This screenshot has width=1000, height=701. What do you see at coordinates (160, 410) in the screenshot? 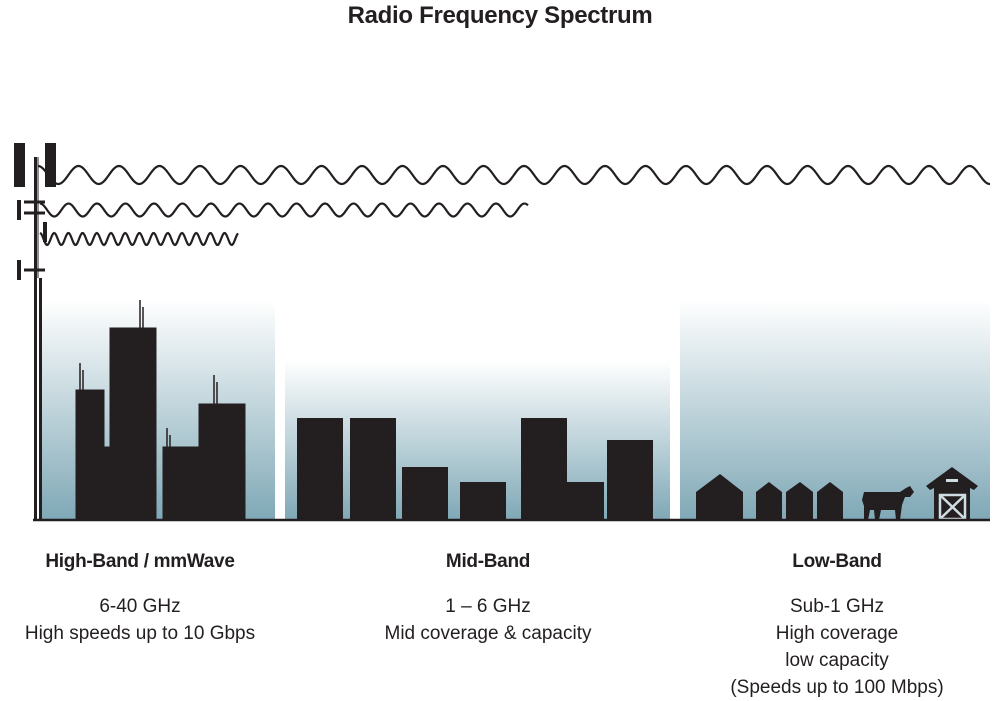
I see `city-buildings-icon` at bounding box center [160, 410].